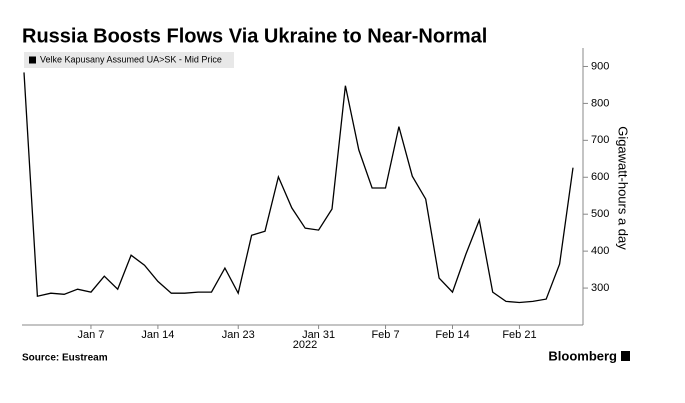 The width and height of the screenshot is (685, 403). I want to click on x-tick-label: Feb 14, so click(452, 335).